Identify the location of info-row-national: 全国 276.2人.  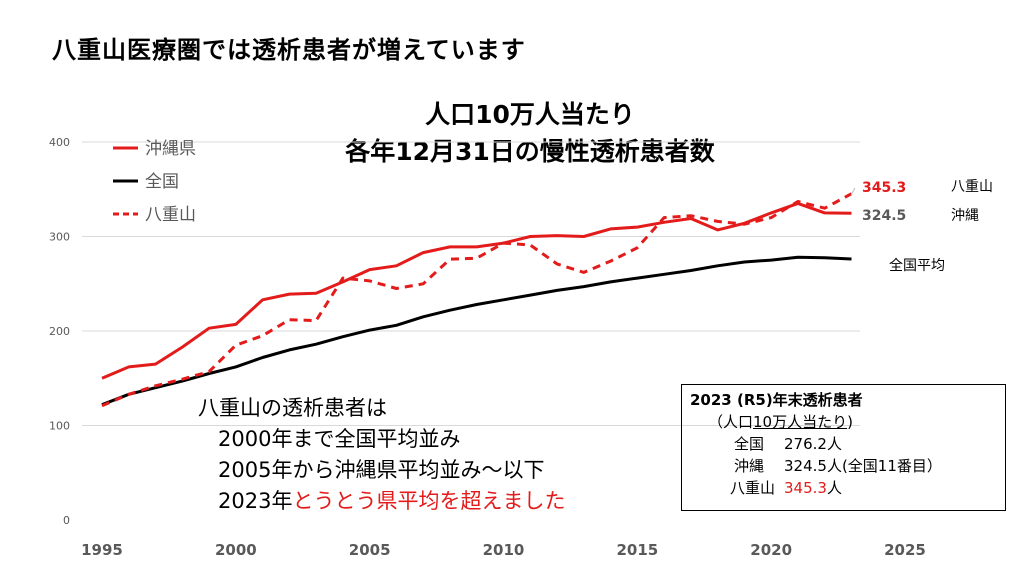
(843, 444).